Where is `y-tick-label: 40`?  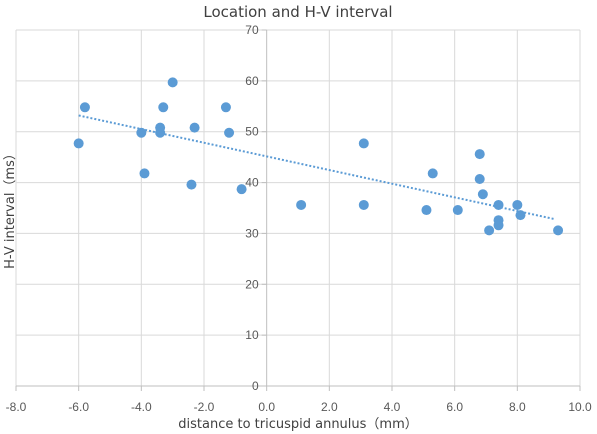
y-tick-label: 40 is located at coordinates (252, 183).